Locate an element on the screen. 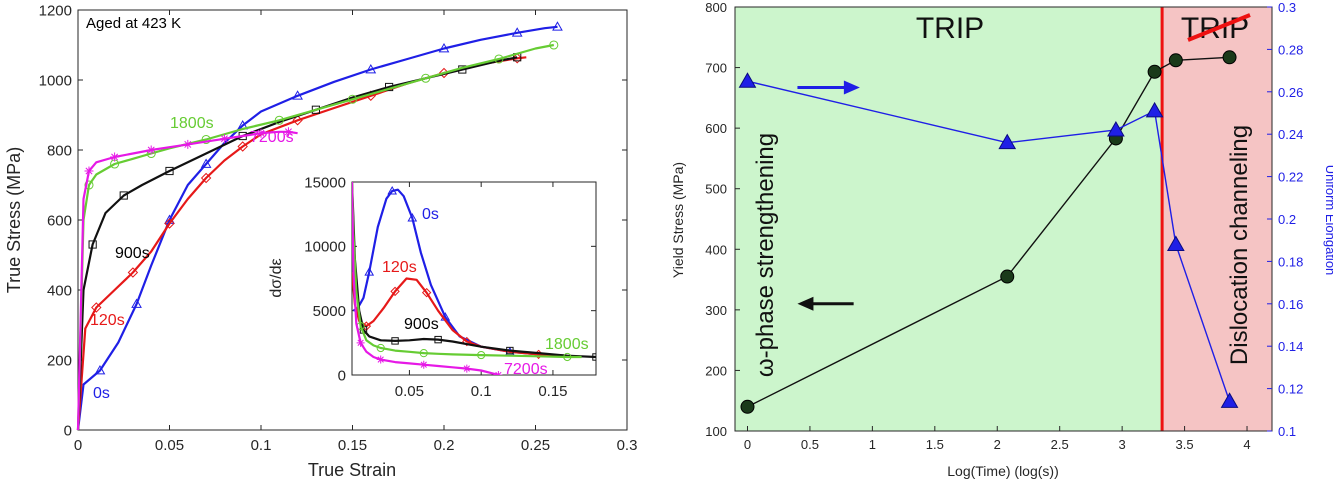  right-y-tick-label: 500 is located at coordinates (716, 189).